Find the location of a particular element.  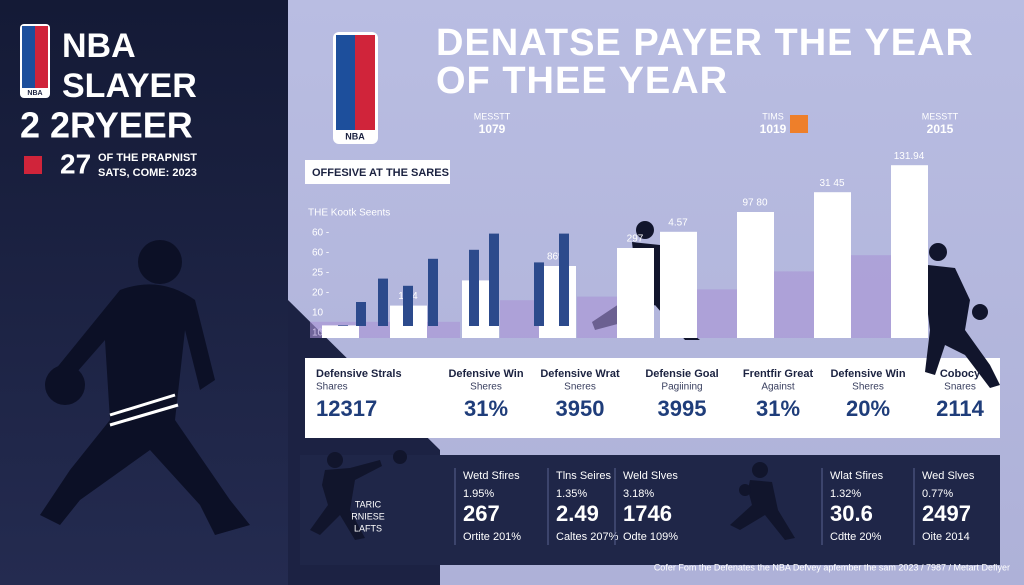

card-pct: 1.95% is located at coordinates (478, 494).